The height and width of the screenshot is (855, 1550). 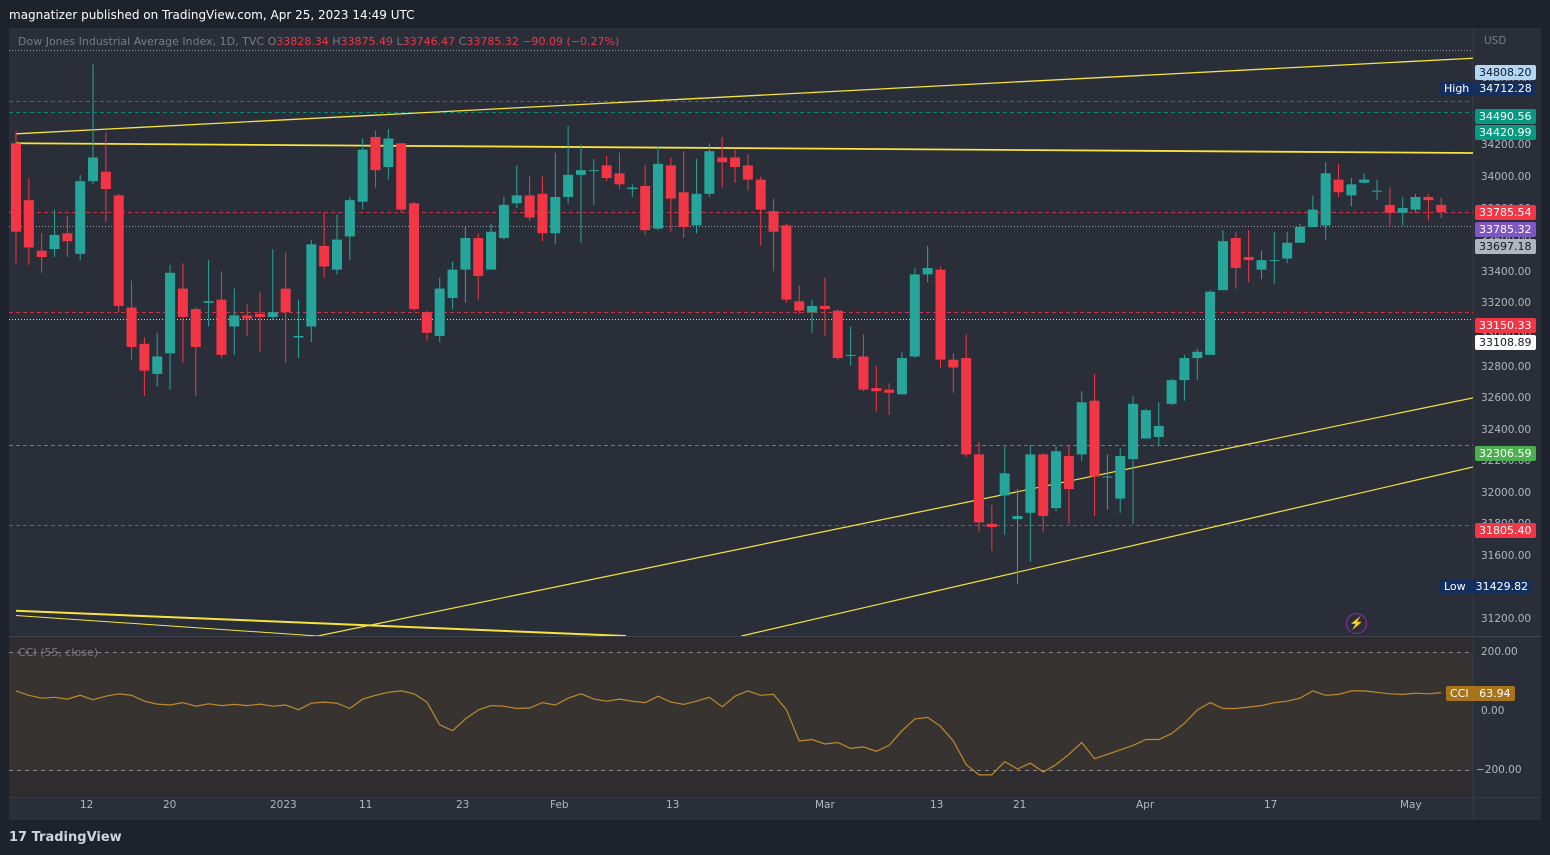 I want to click on price-tag-value: 33697.18, so click(x=1505, y=246).